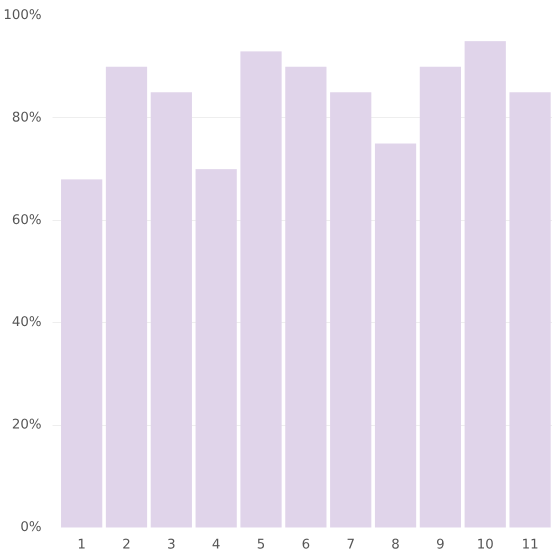  What do you see at coordinates (261, 544) in the screenshot?
I see `x-tick-label: 5` at bounding box center [261, 544].